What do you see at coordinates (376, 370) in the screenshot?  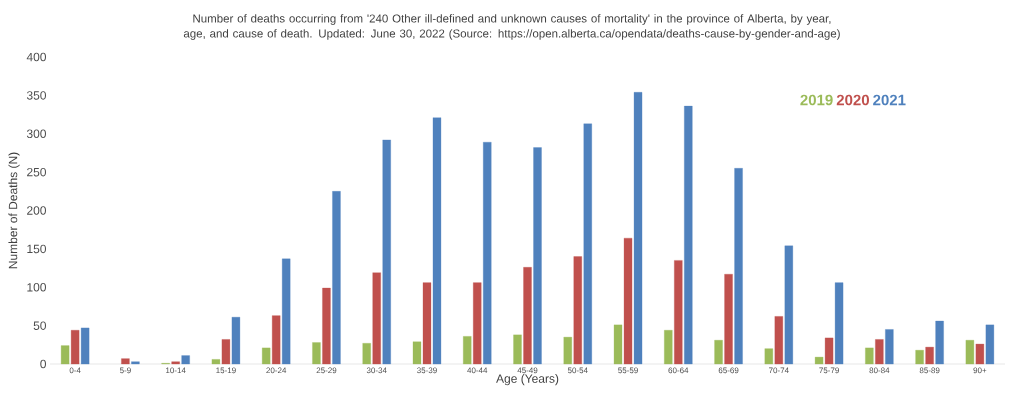 I see `x-tick-label: 30-34` at bounding box center [376, 370].